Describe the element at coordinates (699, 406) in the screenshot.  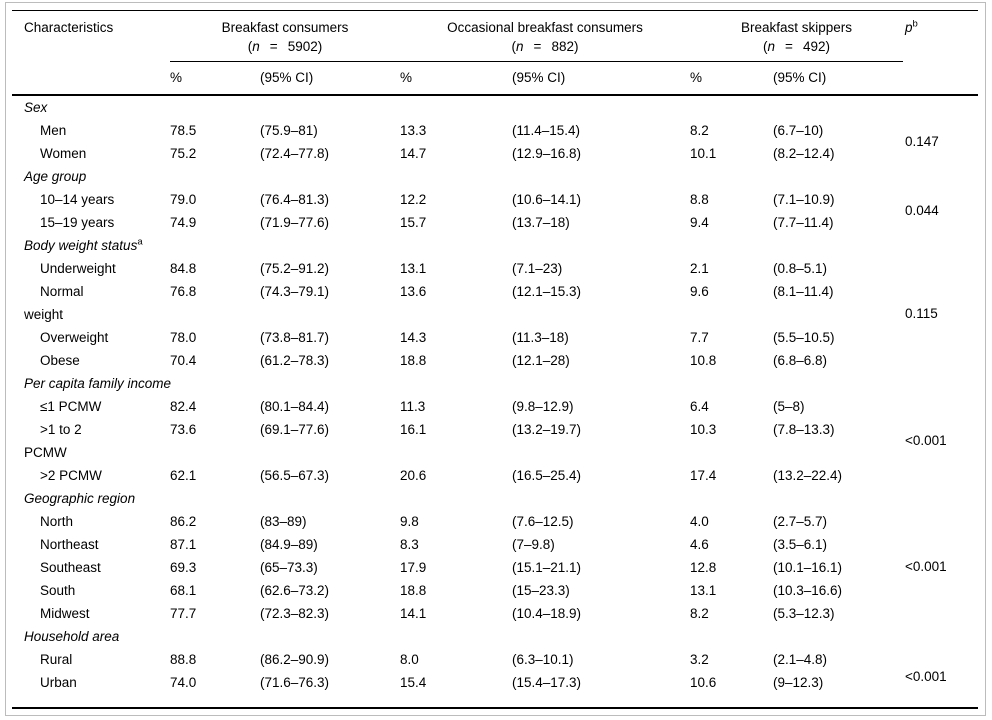
I see `pct-cell: 6.4` at that location.